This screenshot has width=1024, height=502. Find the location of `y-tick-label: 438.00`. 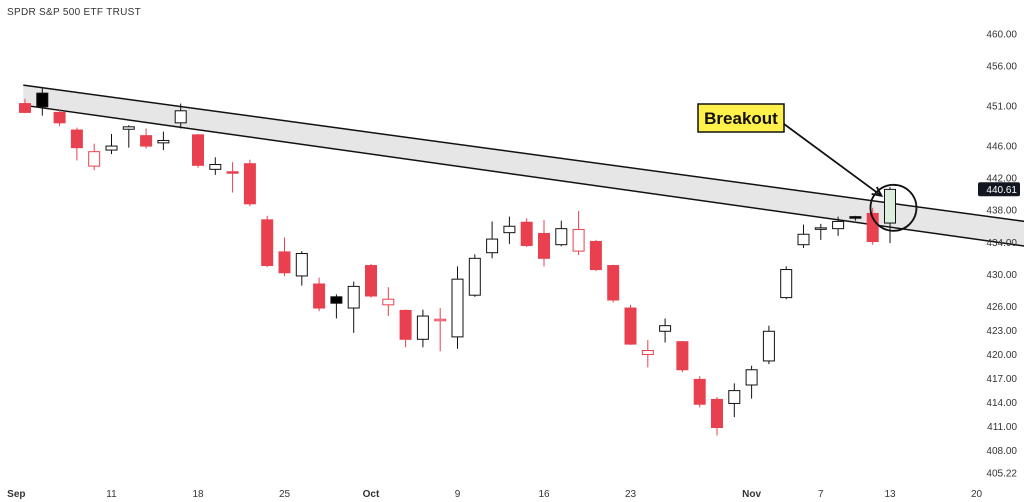

y-tick-label: 438.00 is located at coordinates (1001, 211).